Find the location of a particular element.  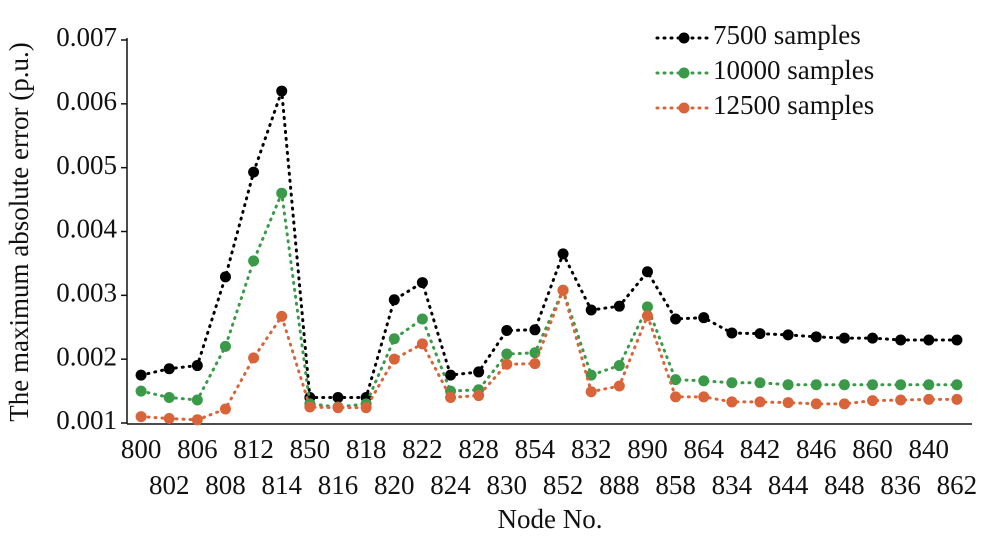

legend-label: 7500 samples is located at coordinates (787, 35).